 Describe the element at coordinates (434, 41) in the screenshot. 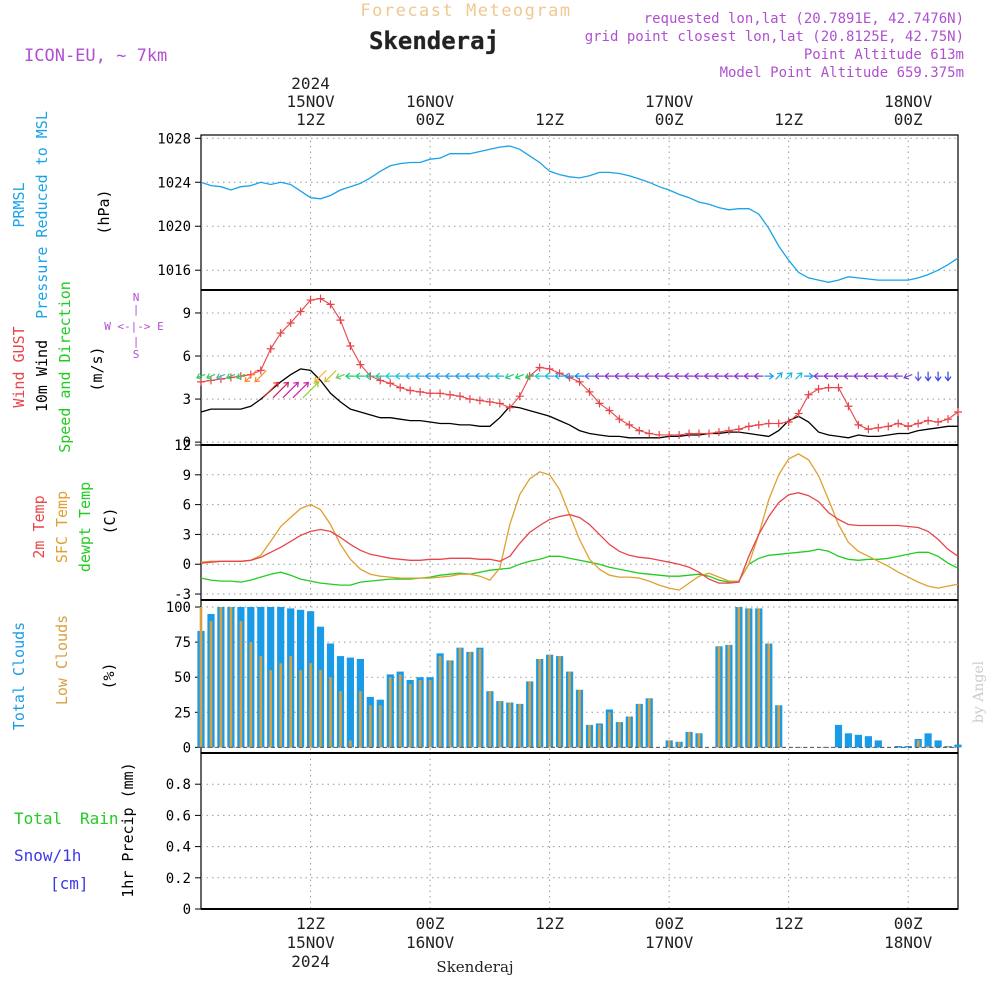

I see `location-title: Skenderaj` at that location.